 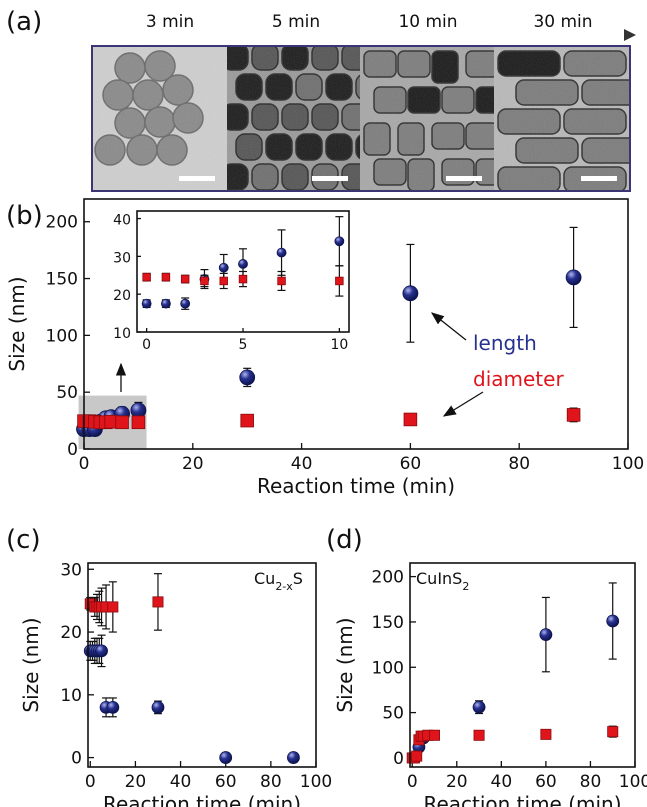 I want to click on panel-label-a: (a), so click(x=24, y=22).